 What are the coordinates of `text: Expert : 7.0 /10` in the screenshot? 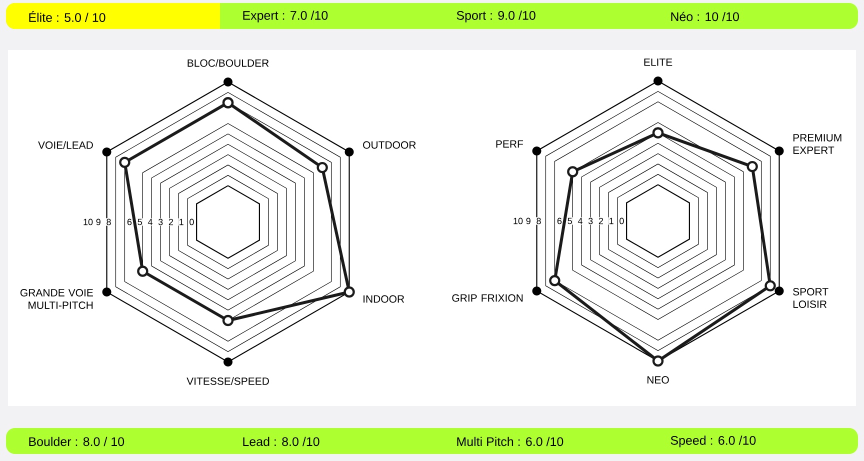 It's located at (285, 16).